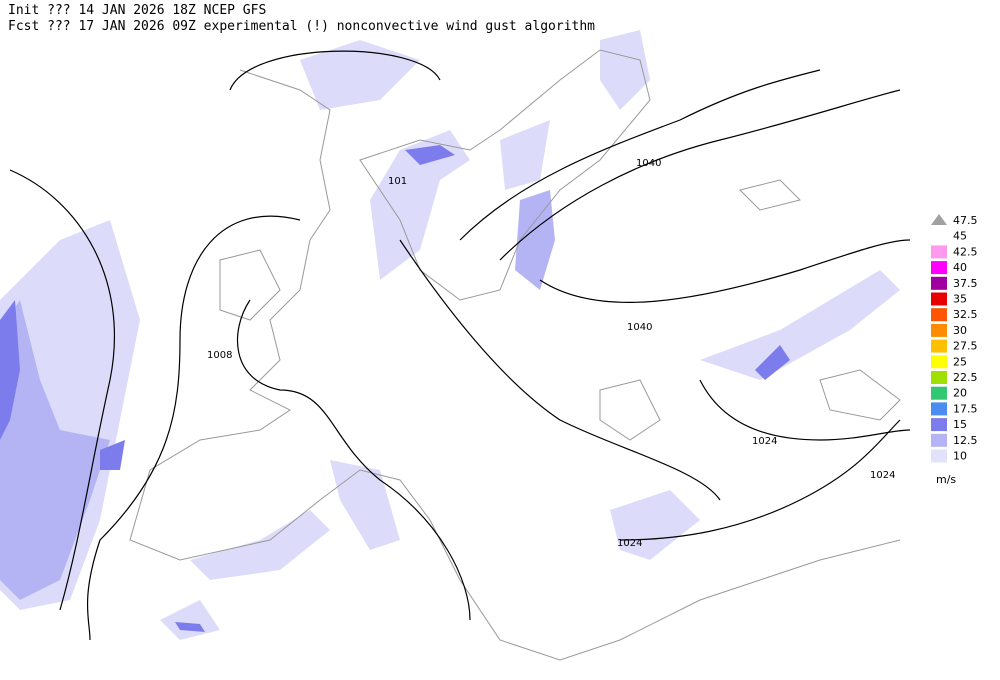 The height and width of the screenshot is (680, 1000). What do you see at coordinates (960, 393) in the screenshot?
I see `legend-label: 20` at bounding box center [960, 393].